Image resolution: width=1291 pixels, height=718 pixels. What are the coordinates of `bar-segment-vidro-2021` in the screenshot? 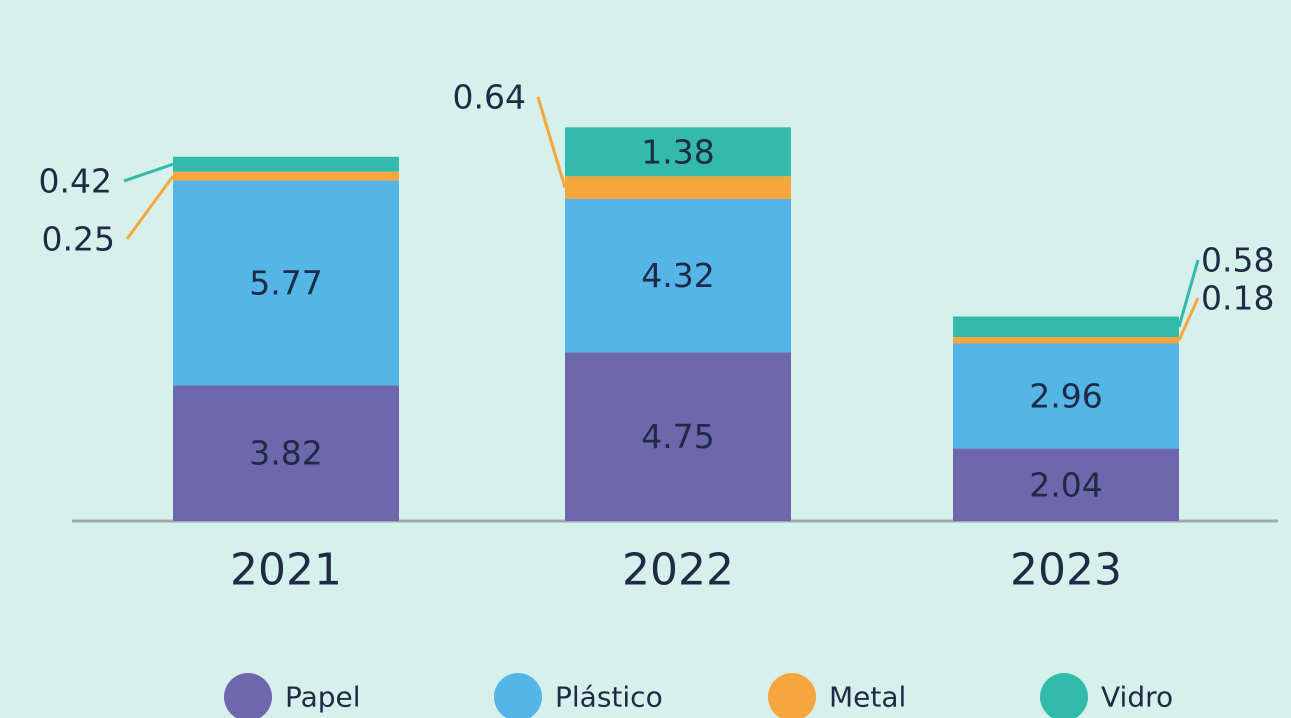 It's located at (286, 164).